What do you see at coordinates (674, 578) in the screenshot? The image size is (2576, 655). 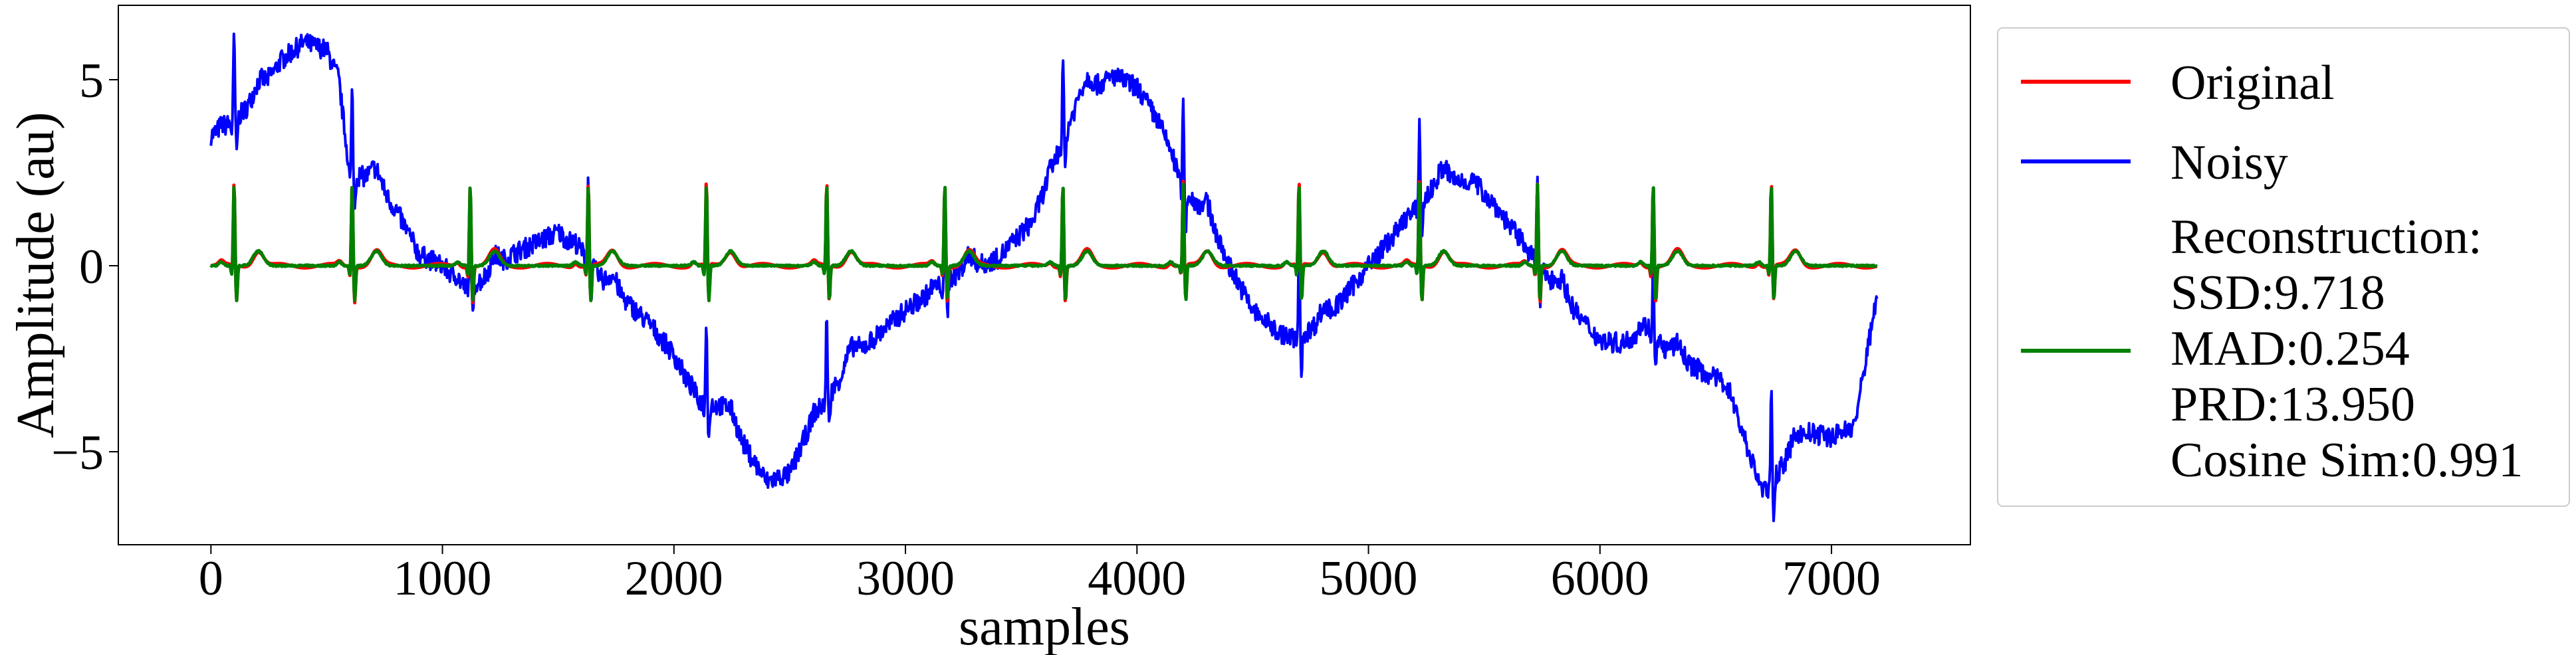 I see `x-tick-label: 2000` at bounding box center [674, 578].